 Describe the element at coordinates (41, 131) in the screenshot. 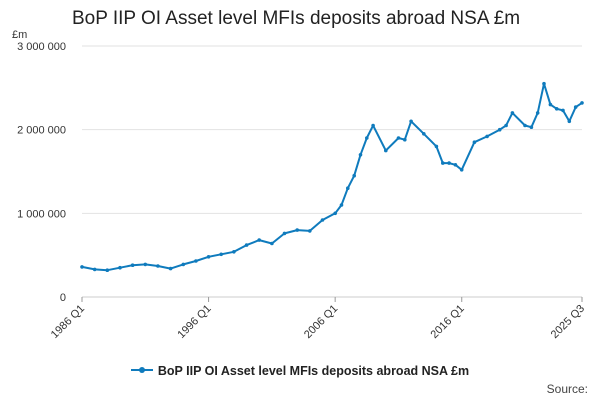

I see `y-tick-label: 2 000 000` at that location.